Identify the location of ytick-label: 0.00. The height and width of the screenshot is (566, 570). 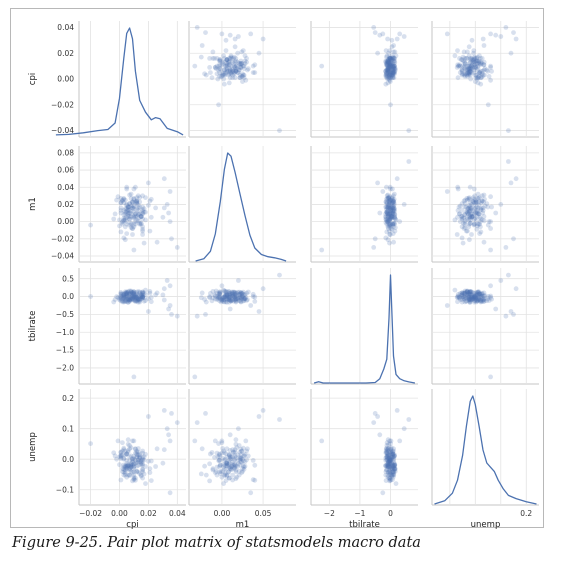
(65, 79).